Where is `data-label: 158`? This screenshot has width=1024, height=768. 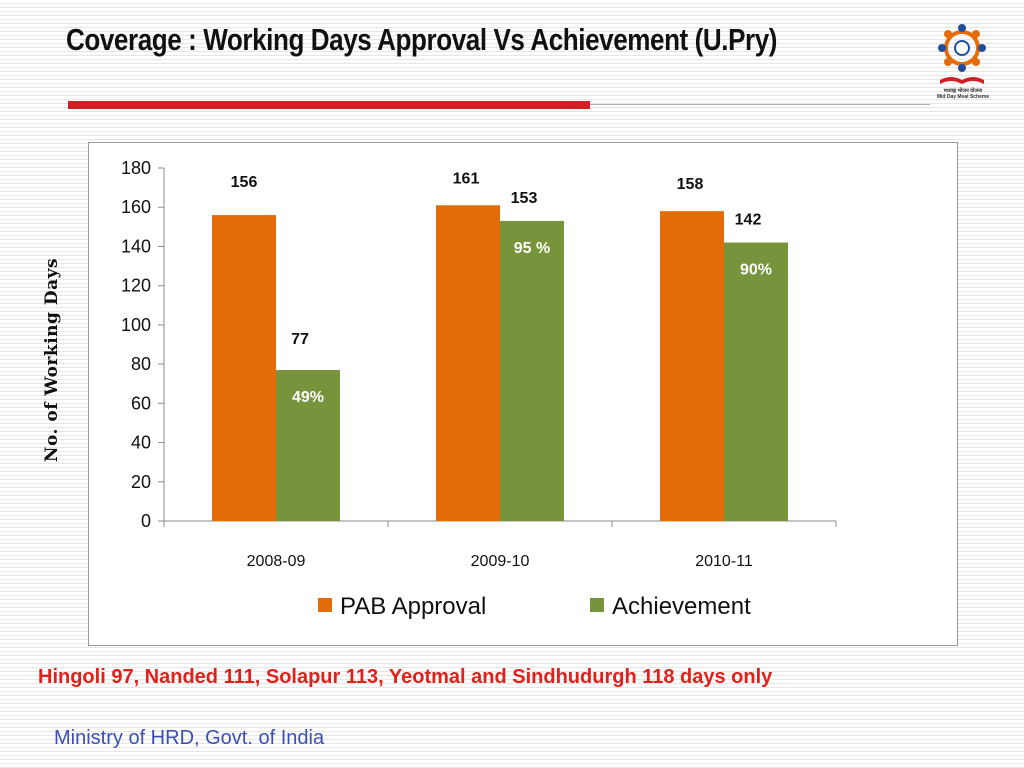
data-label: 158 is located at coordinates (690, 184).